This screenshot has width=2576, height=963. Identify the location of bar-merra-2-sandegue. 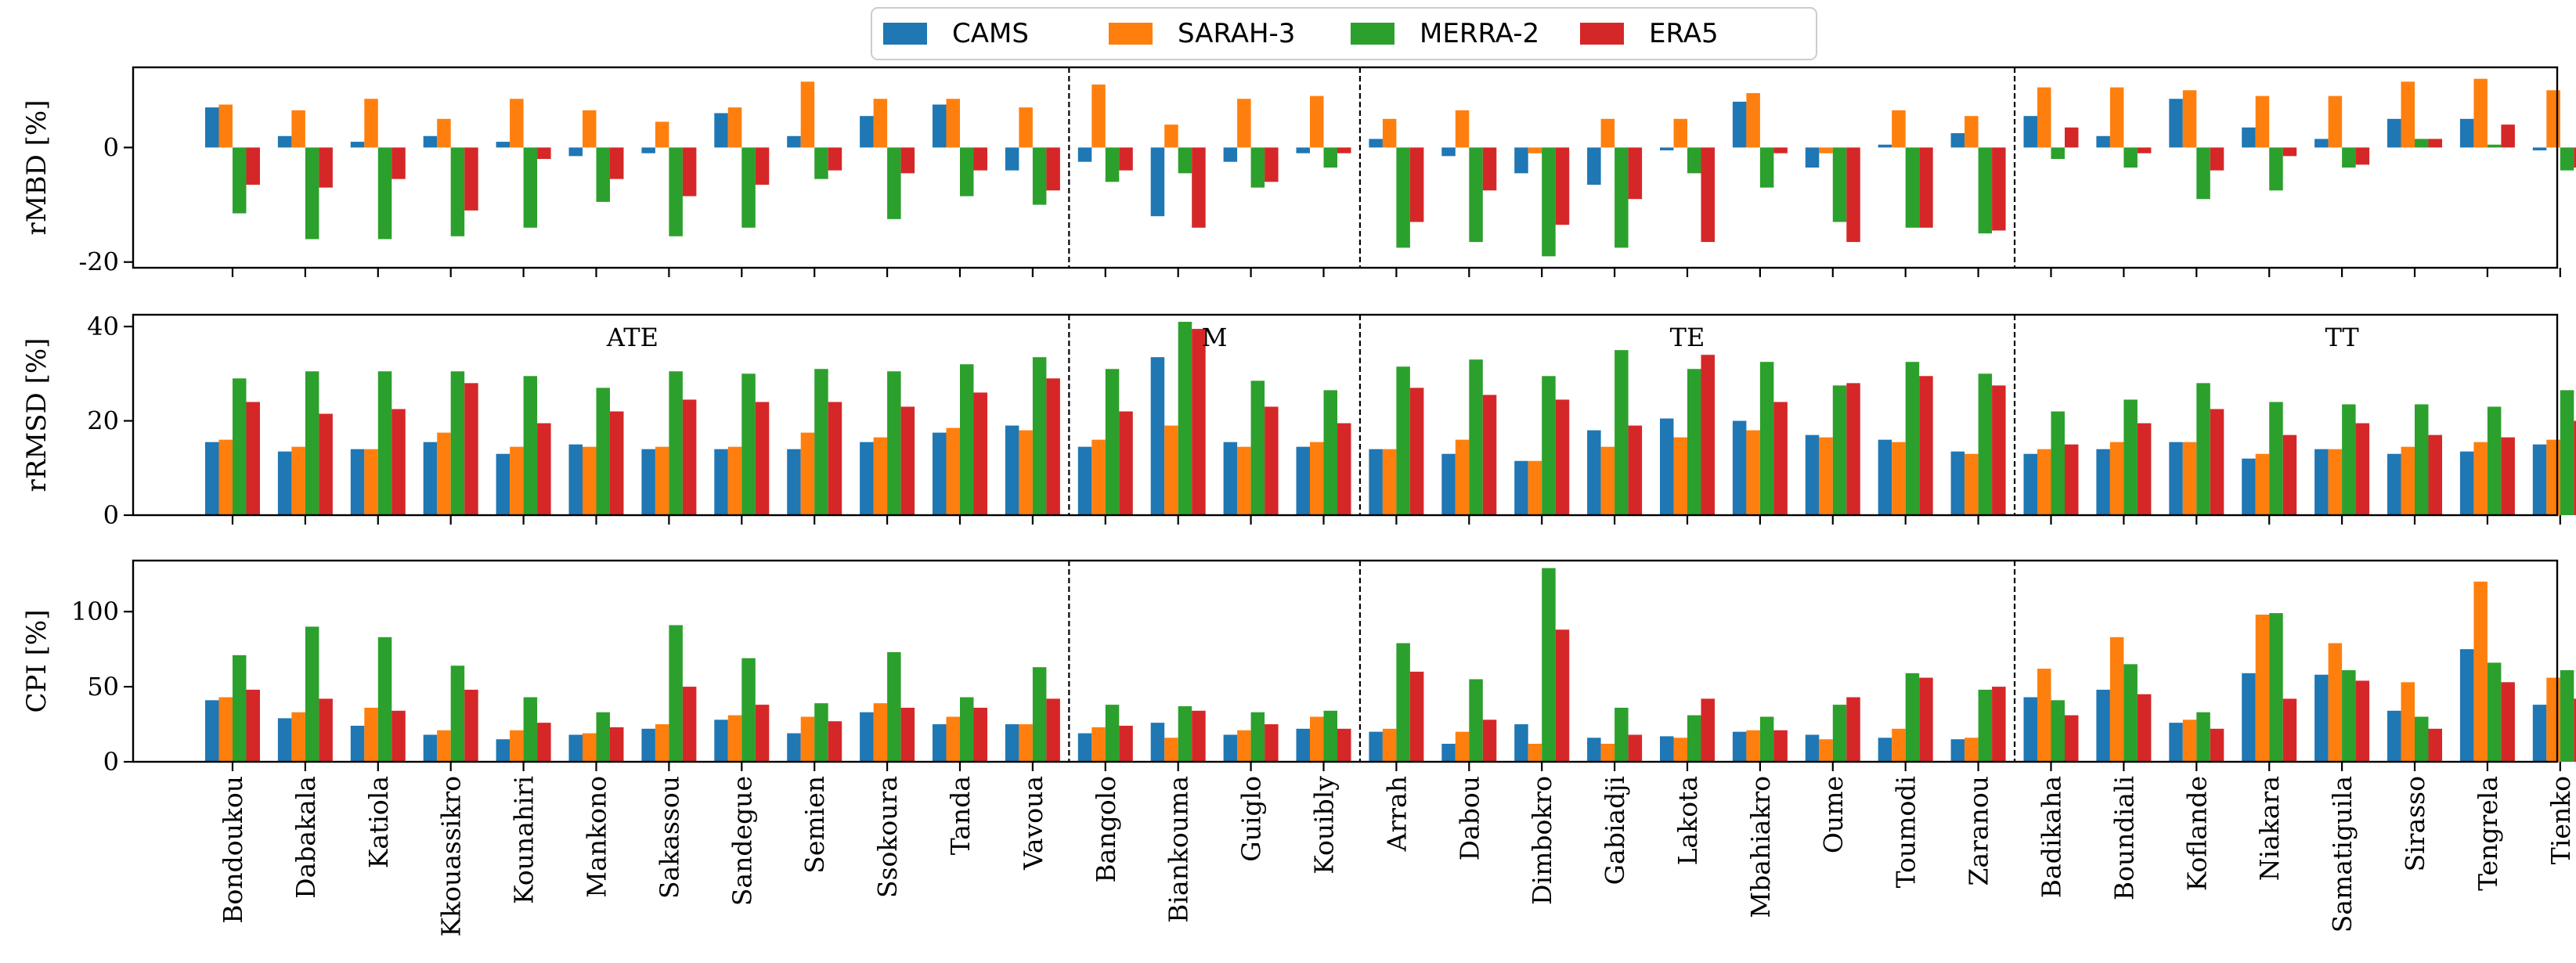
(748, 187).